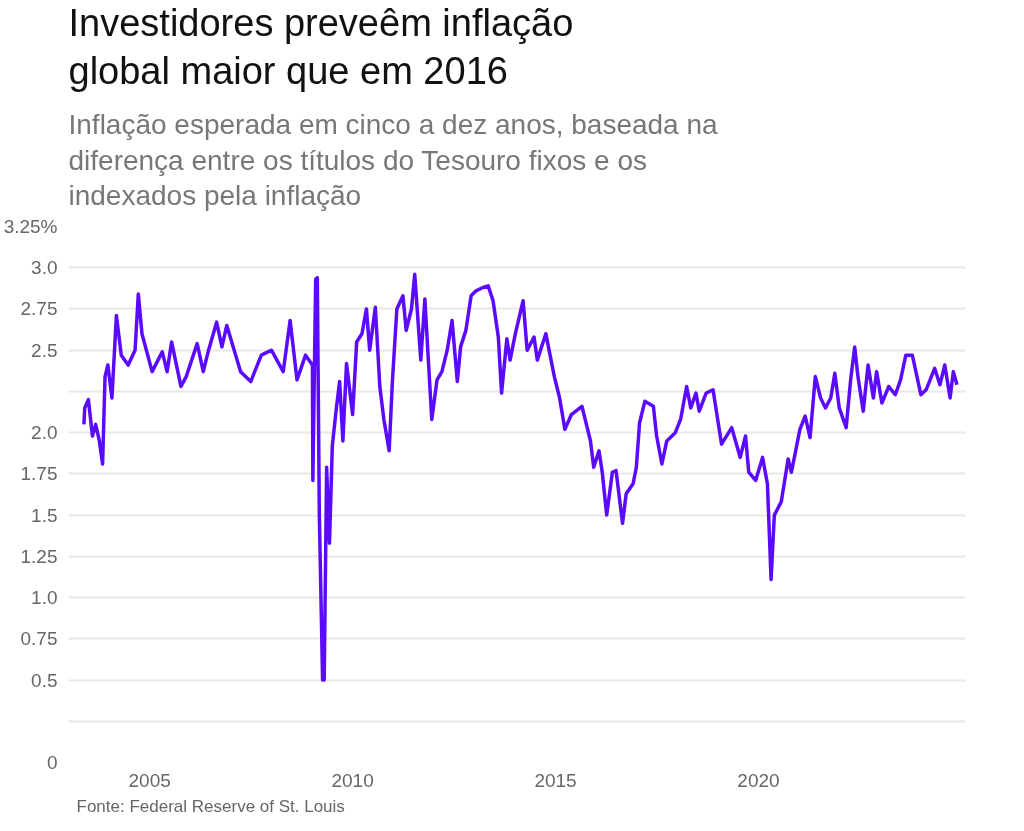 This screenshot has width=1024, height=831. I want to click on y-tick-label: 3.25%, so click(30, 226).